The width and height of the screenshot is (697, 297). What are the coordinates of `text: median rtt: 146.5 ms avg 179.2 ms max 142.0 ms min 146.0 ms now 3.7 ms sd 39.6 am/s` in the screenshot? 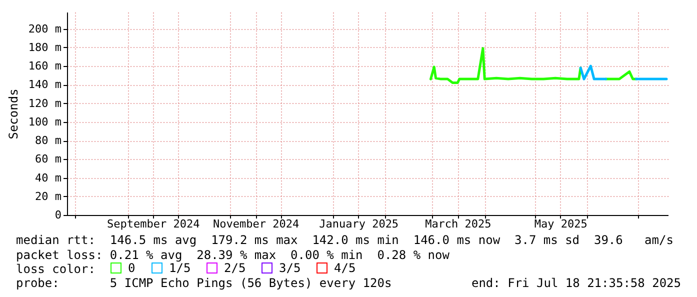 It's located at (345, 240).